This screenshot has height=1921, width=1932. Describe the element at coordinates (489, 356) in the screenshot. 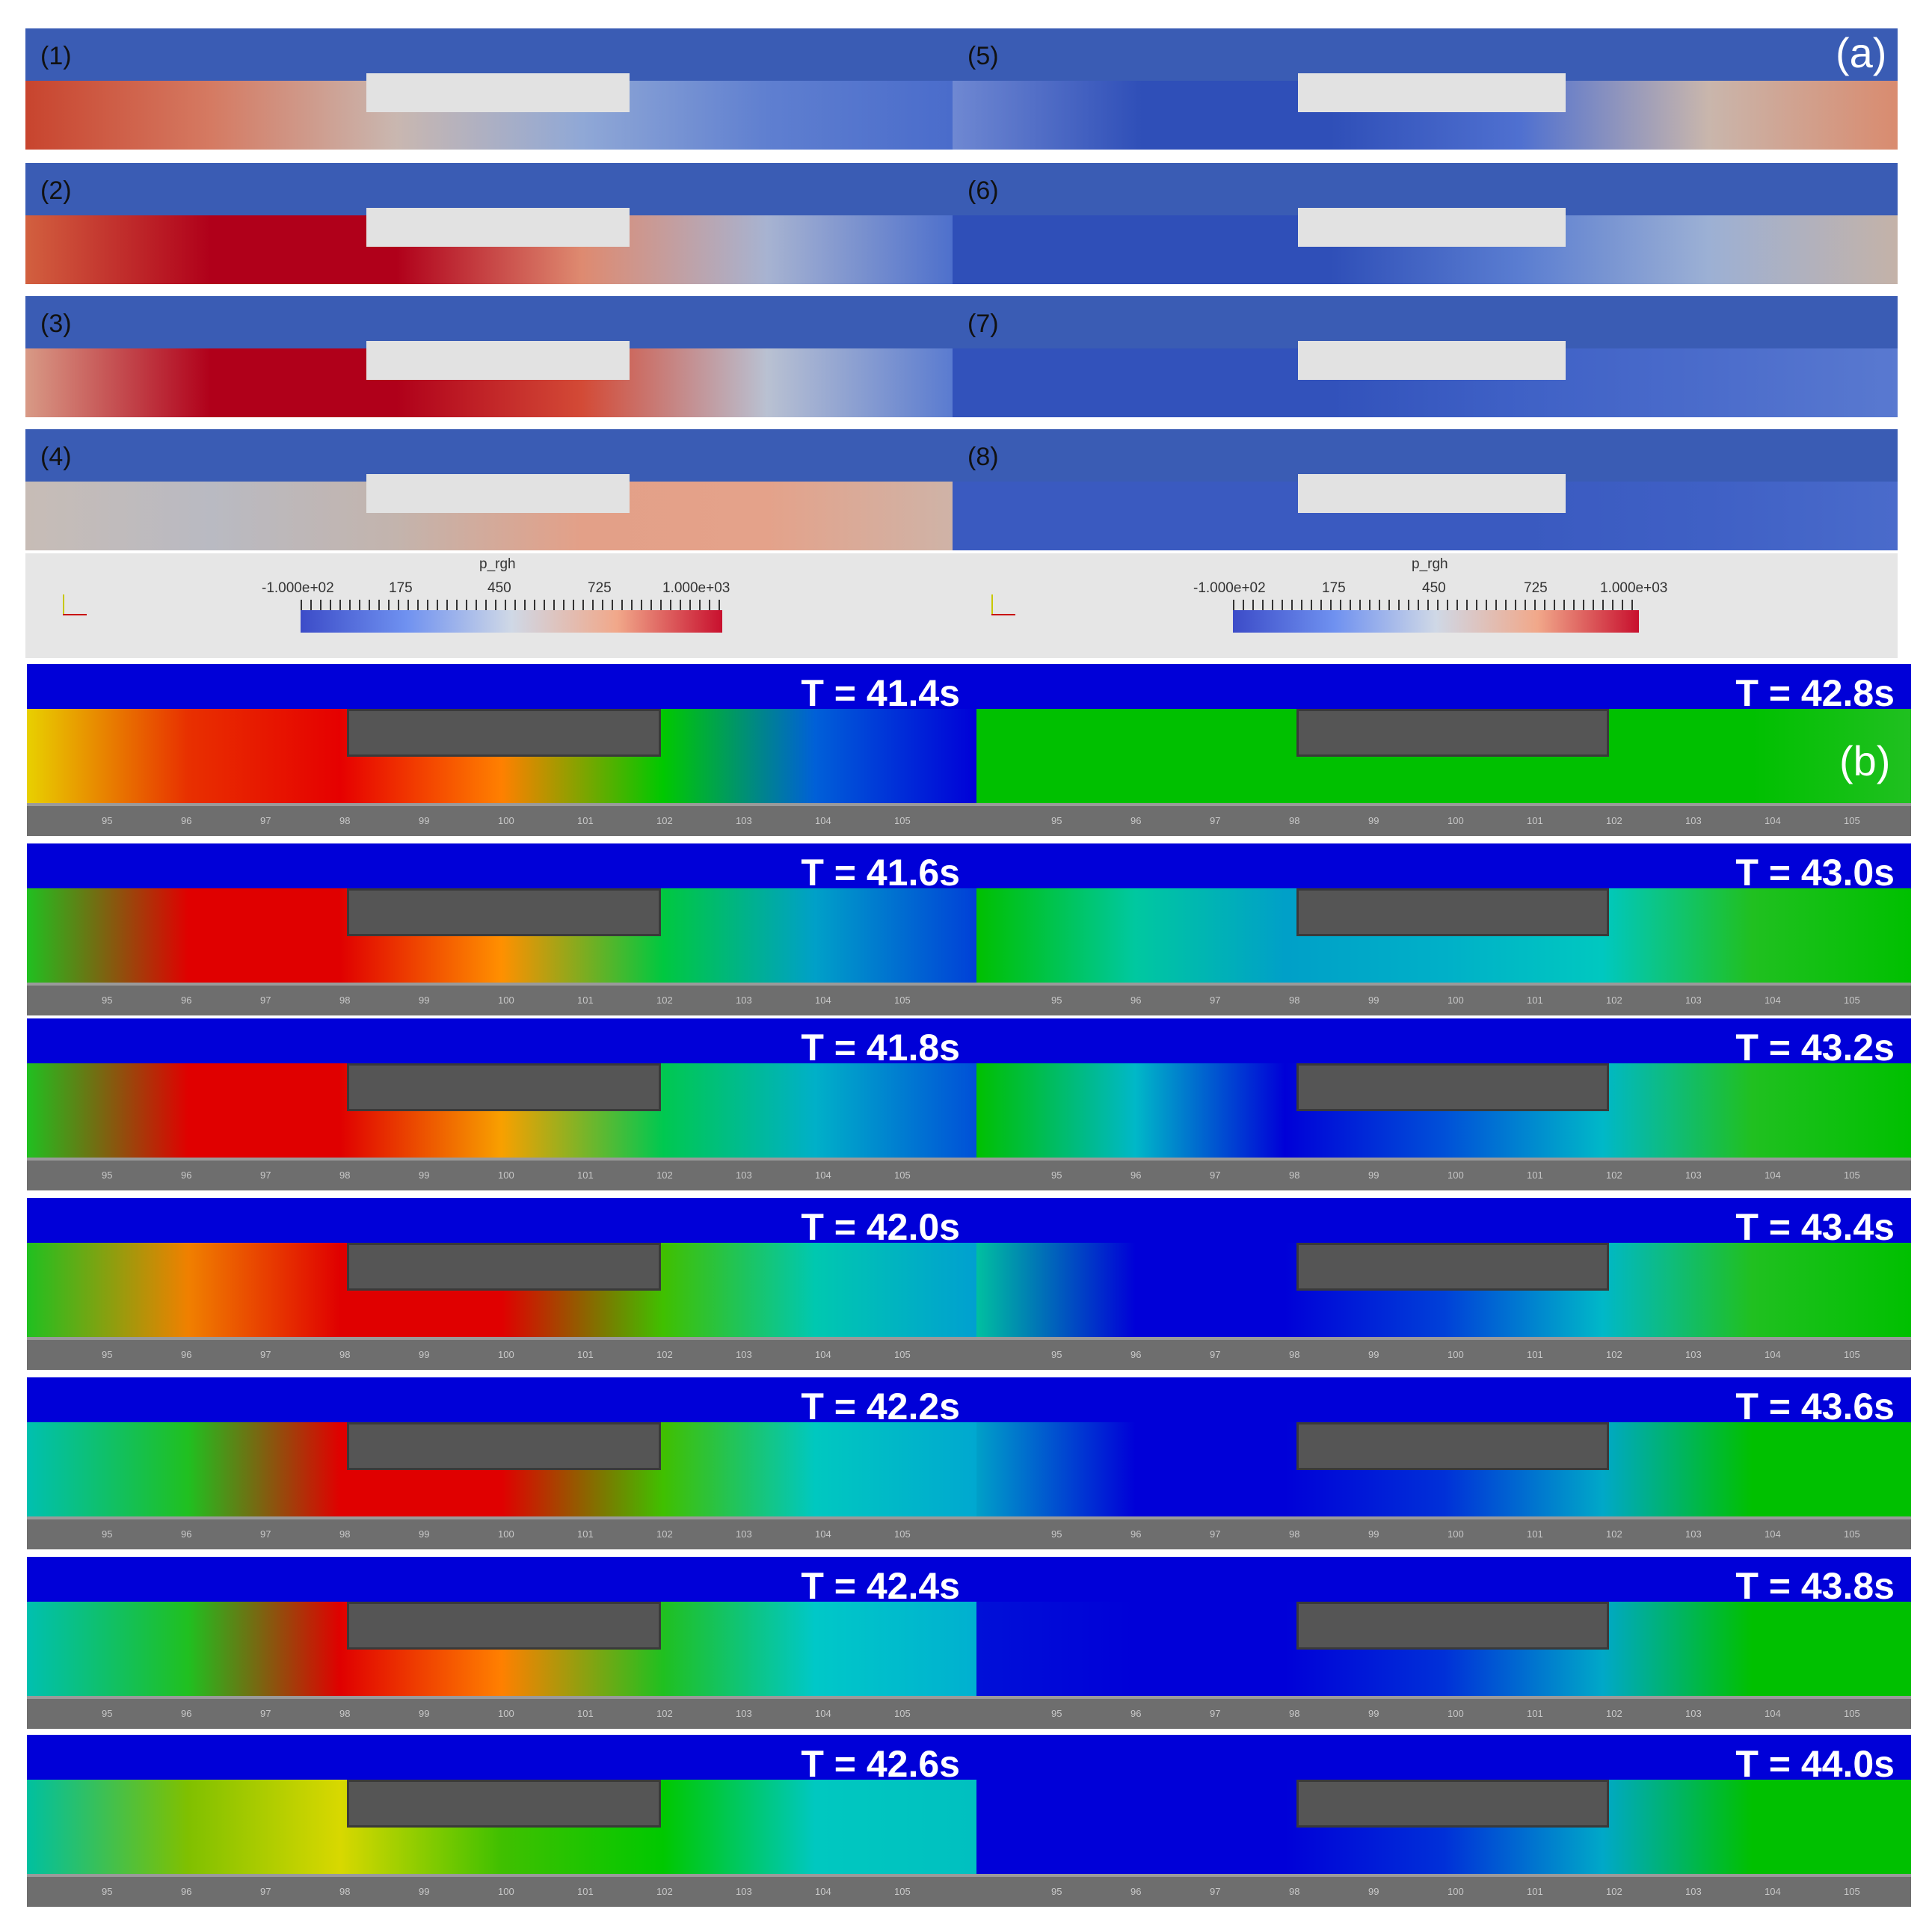

I see `part-a-panel: (3)` at that location.